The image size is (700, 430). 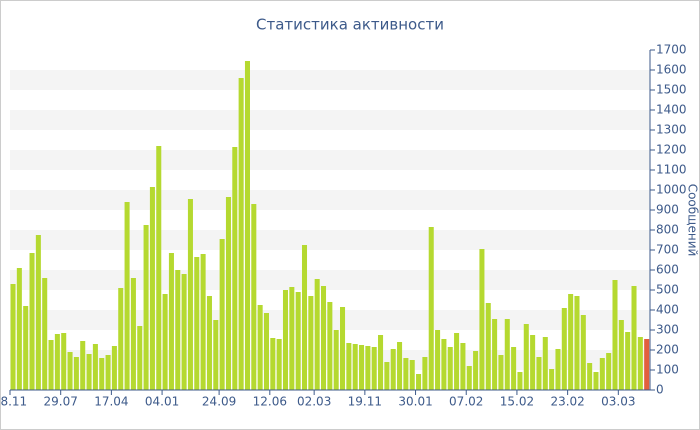 What do you see at coordinates (671, 50) in the screenshot?
I see `y-tick-label: 1700` at bounding box center [671, 50].